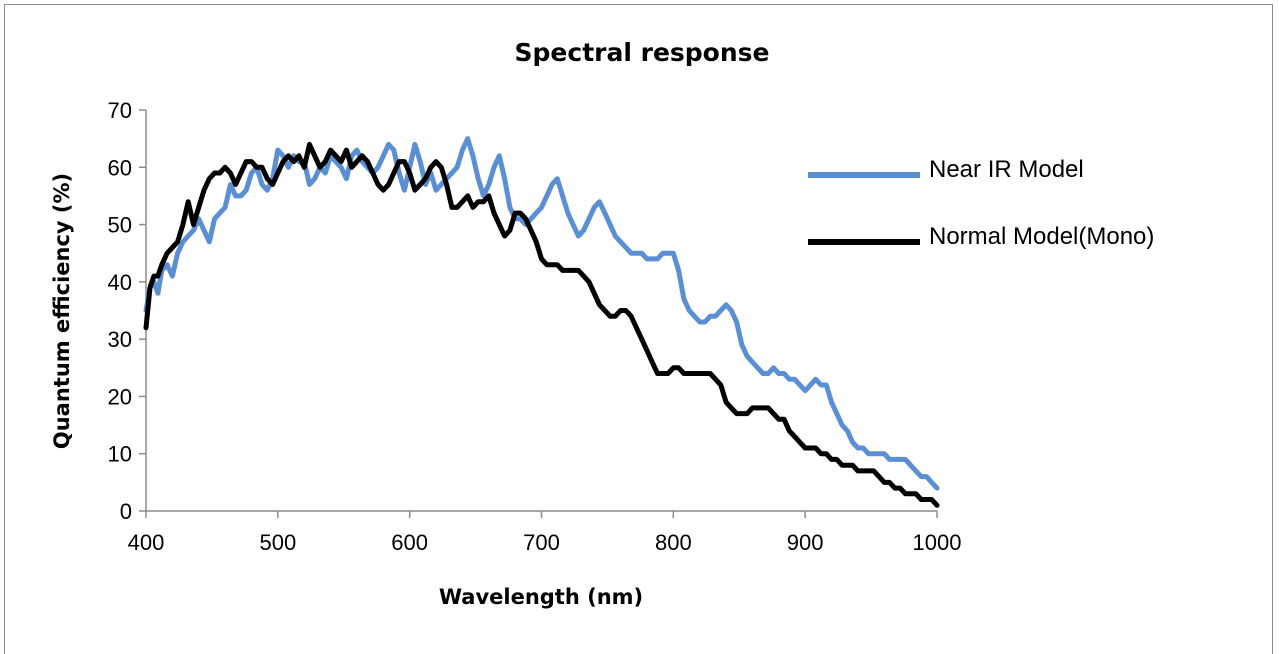 This screenshot has height=654, width=1279. What do you see at coordinates (120, 167) in the screenshot?
I see `y-tick-label: 60` at bounding box center [120, 167].